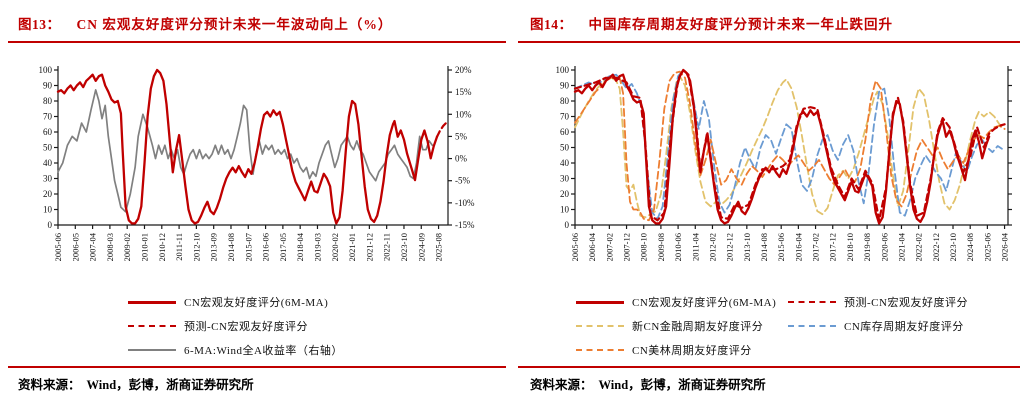 Image resolution: width=1024 pixels, height=400 pixels. I want to click on yellow-dashed-line-swatch, so click(600, 326).